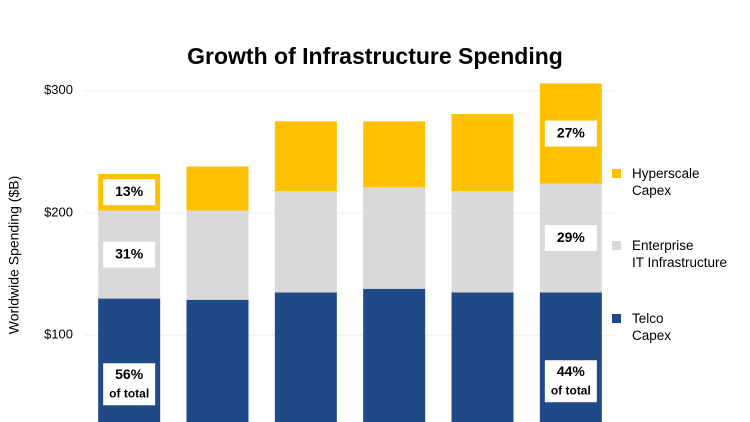 The image size is (750, 422). Describe the element at coordinates (680, 254) in the screenshot. I see `legend-entry: Enterprise IT Infrastructure` at that location.